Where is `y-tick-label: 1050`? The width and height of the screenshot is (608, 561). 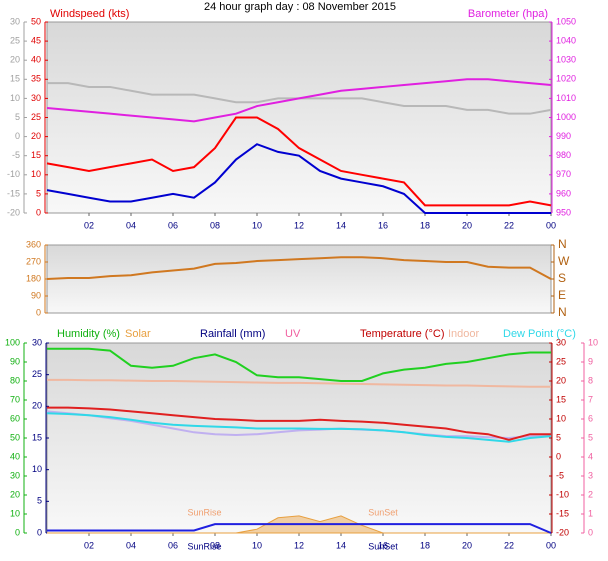
y-tick-label: 1050 is located at coordinates (566, 21).